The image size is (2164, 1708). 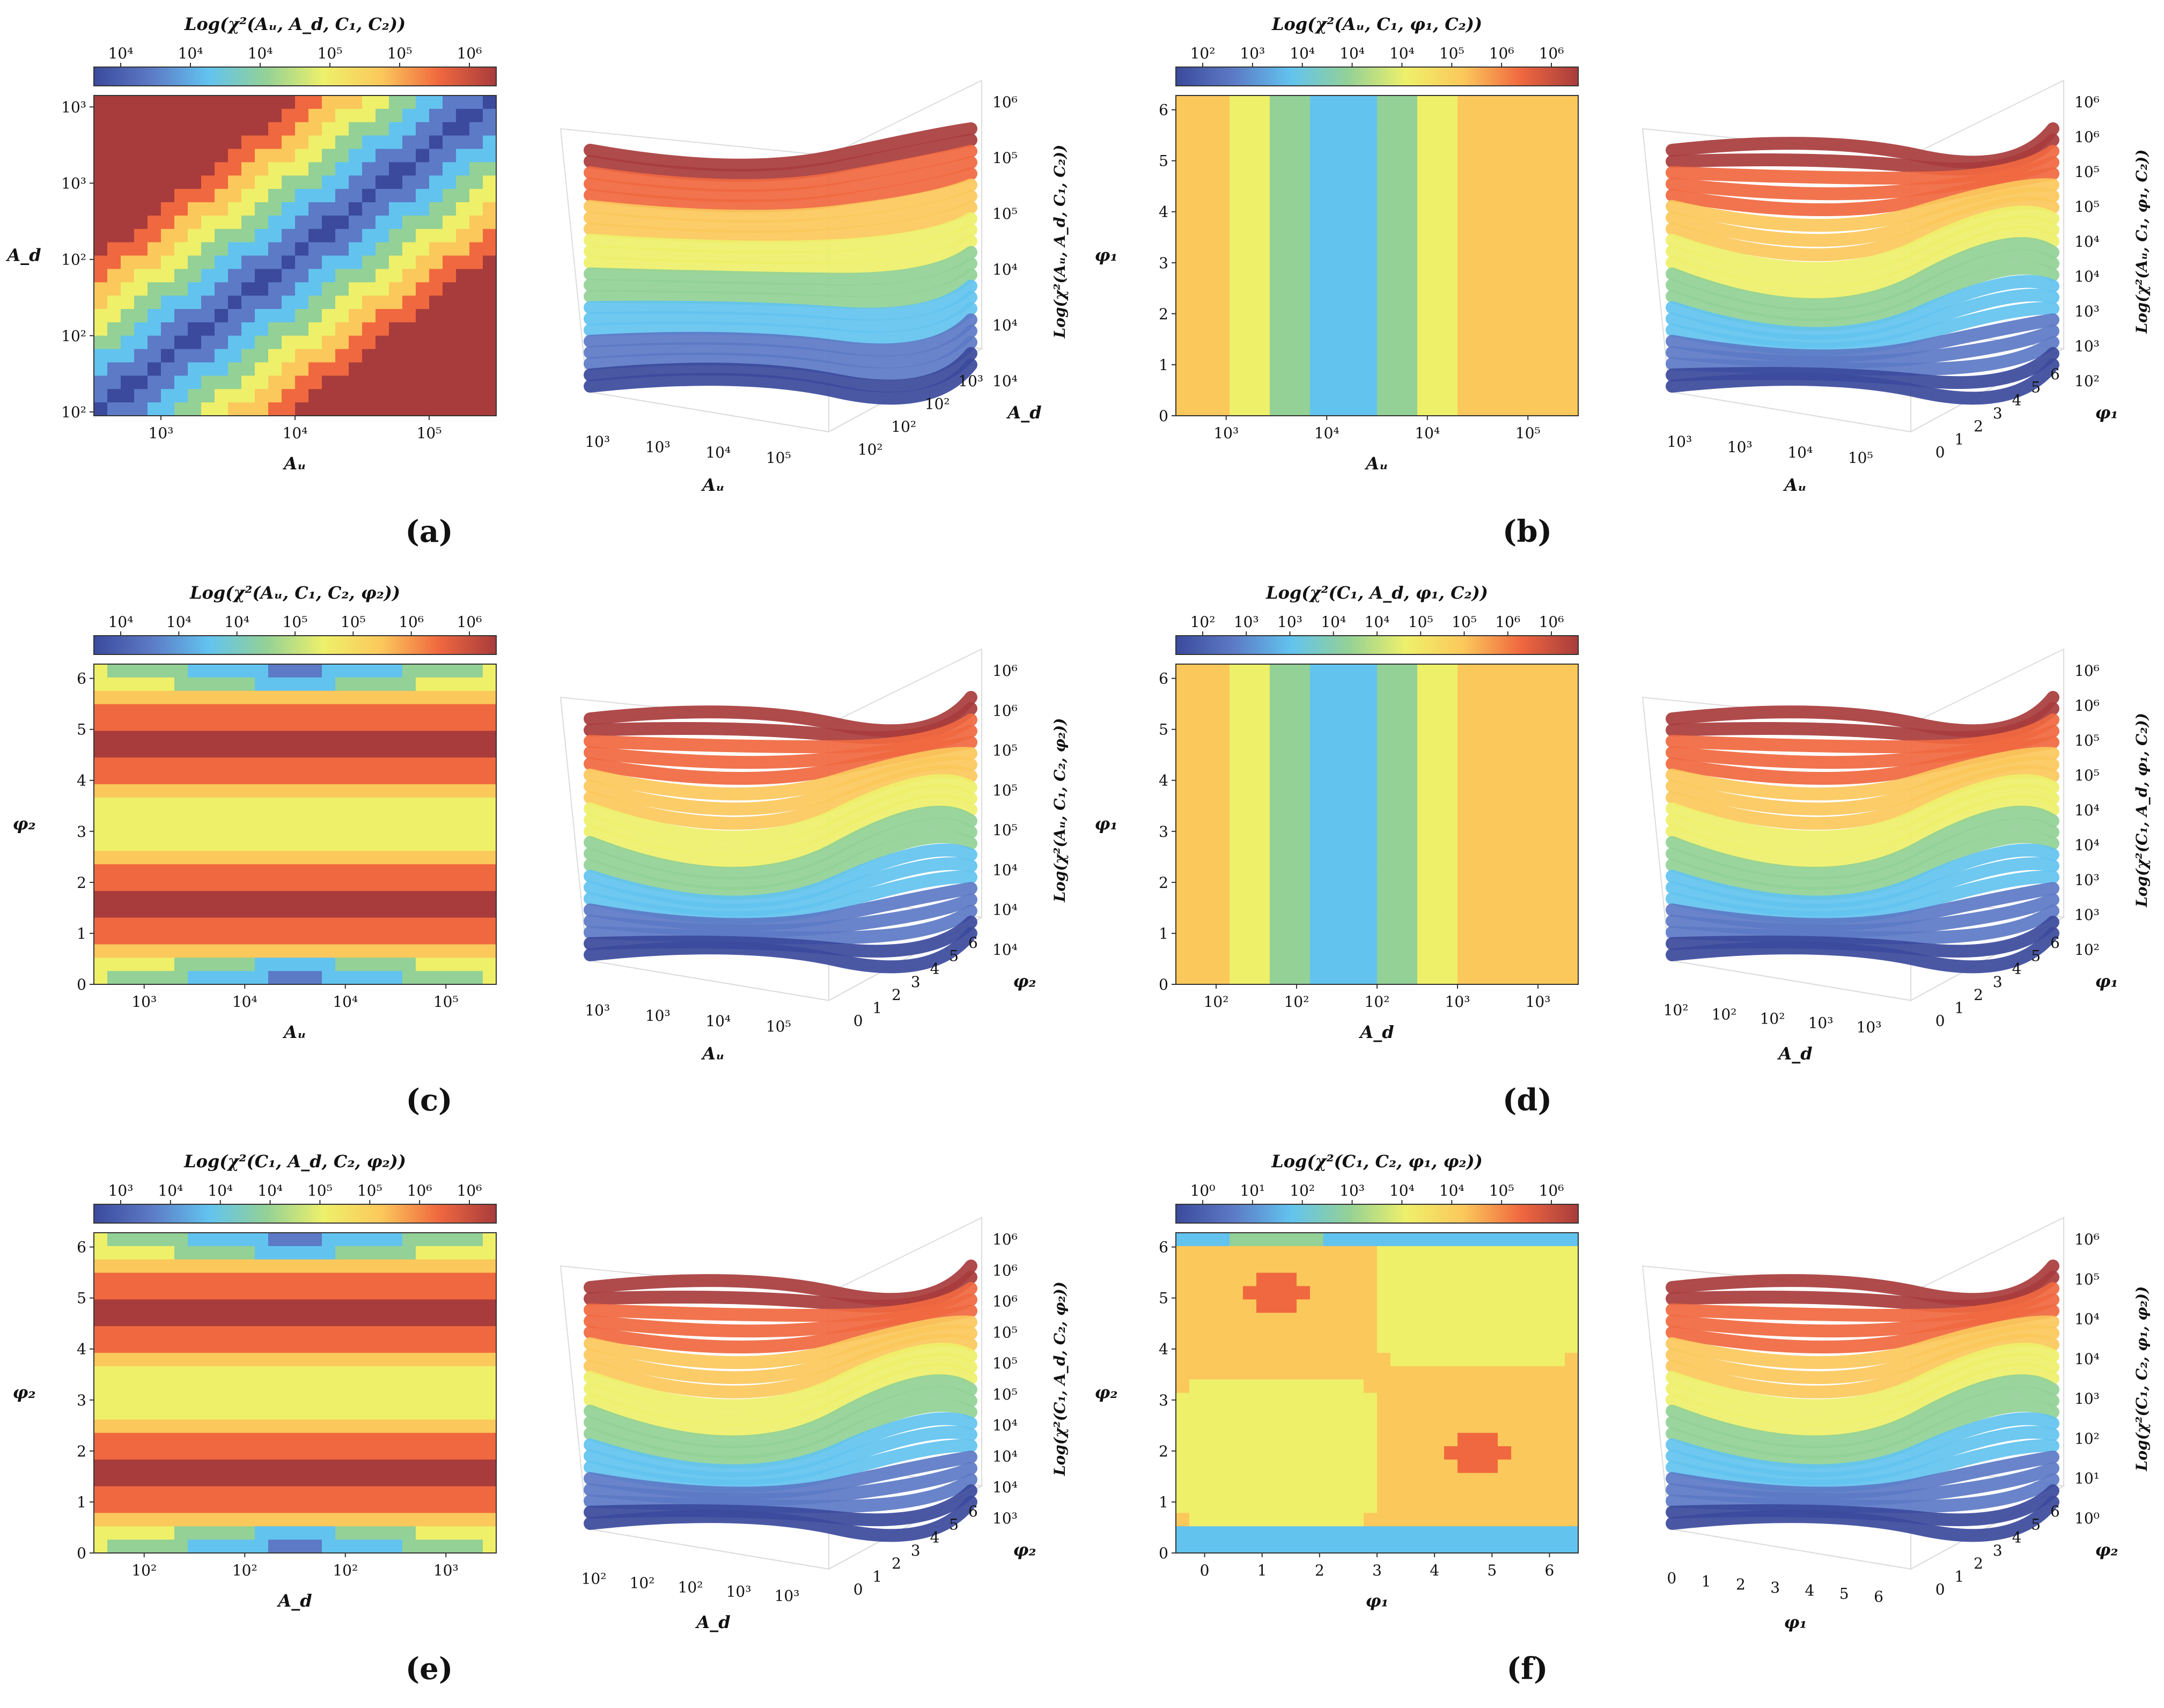 I want to click on y-axis-label: φ₂, so click(x=24, y=1392).